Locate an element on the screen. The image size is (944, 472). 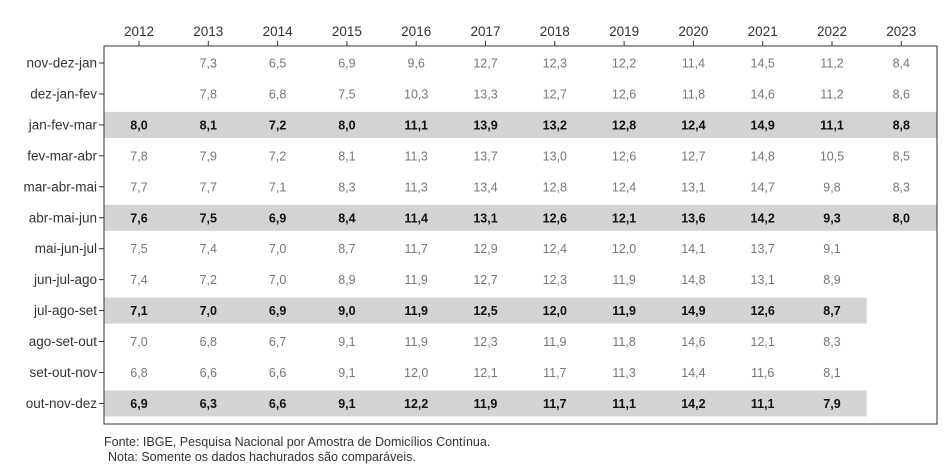
year-column-header: 2019 is located at coordinates (624, 31).